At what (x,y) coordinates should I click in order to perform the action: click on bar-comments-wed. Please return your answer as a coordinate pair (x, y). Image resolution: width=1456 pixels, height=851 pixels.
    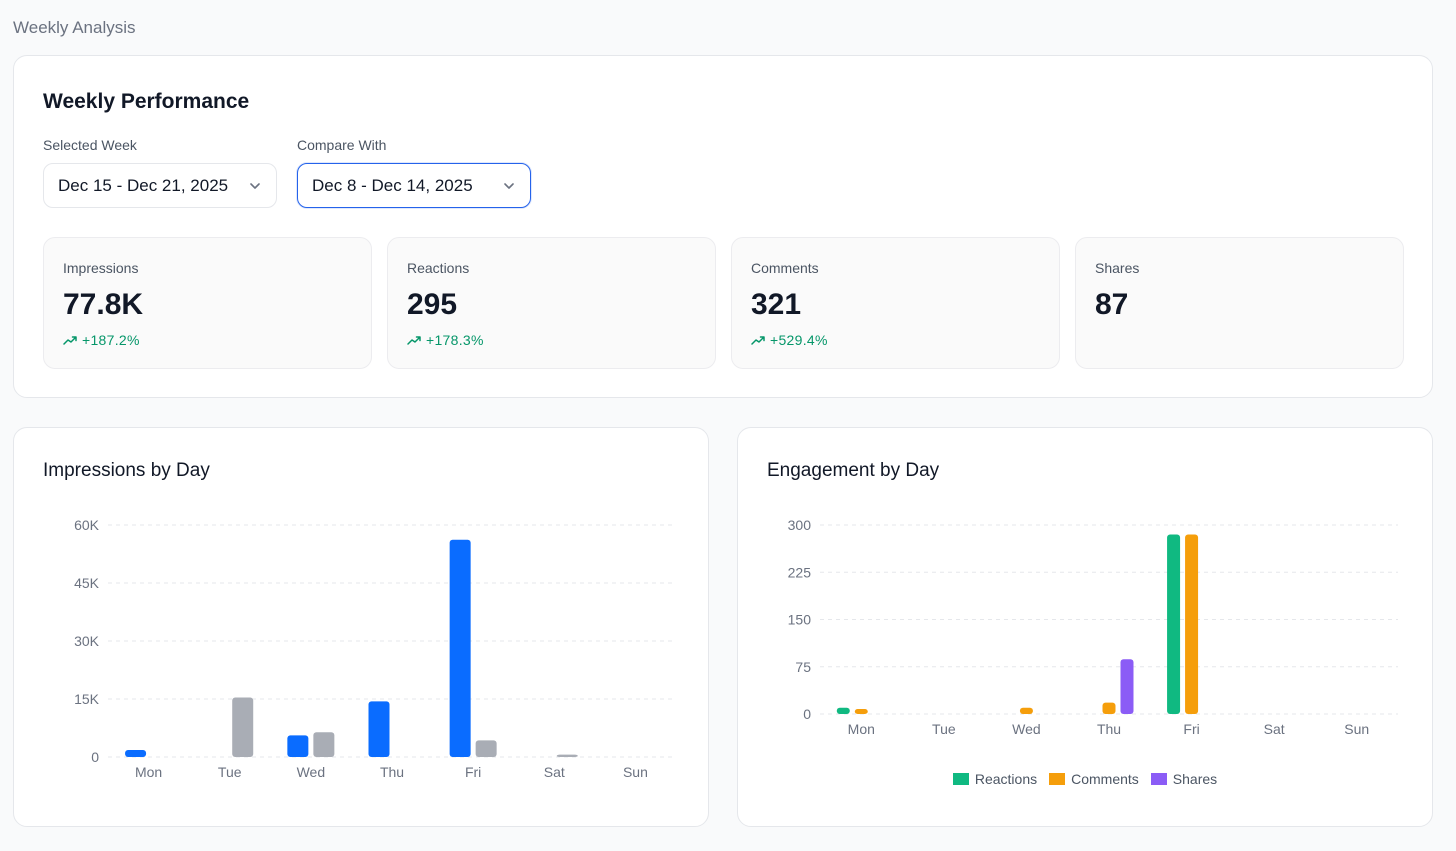
    Looking at the image, I should click on (1026, 710).